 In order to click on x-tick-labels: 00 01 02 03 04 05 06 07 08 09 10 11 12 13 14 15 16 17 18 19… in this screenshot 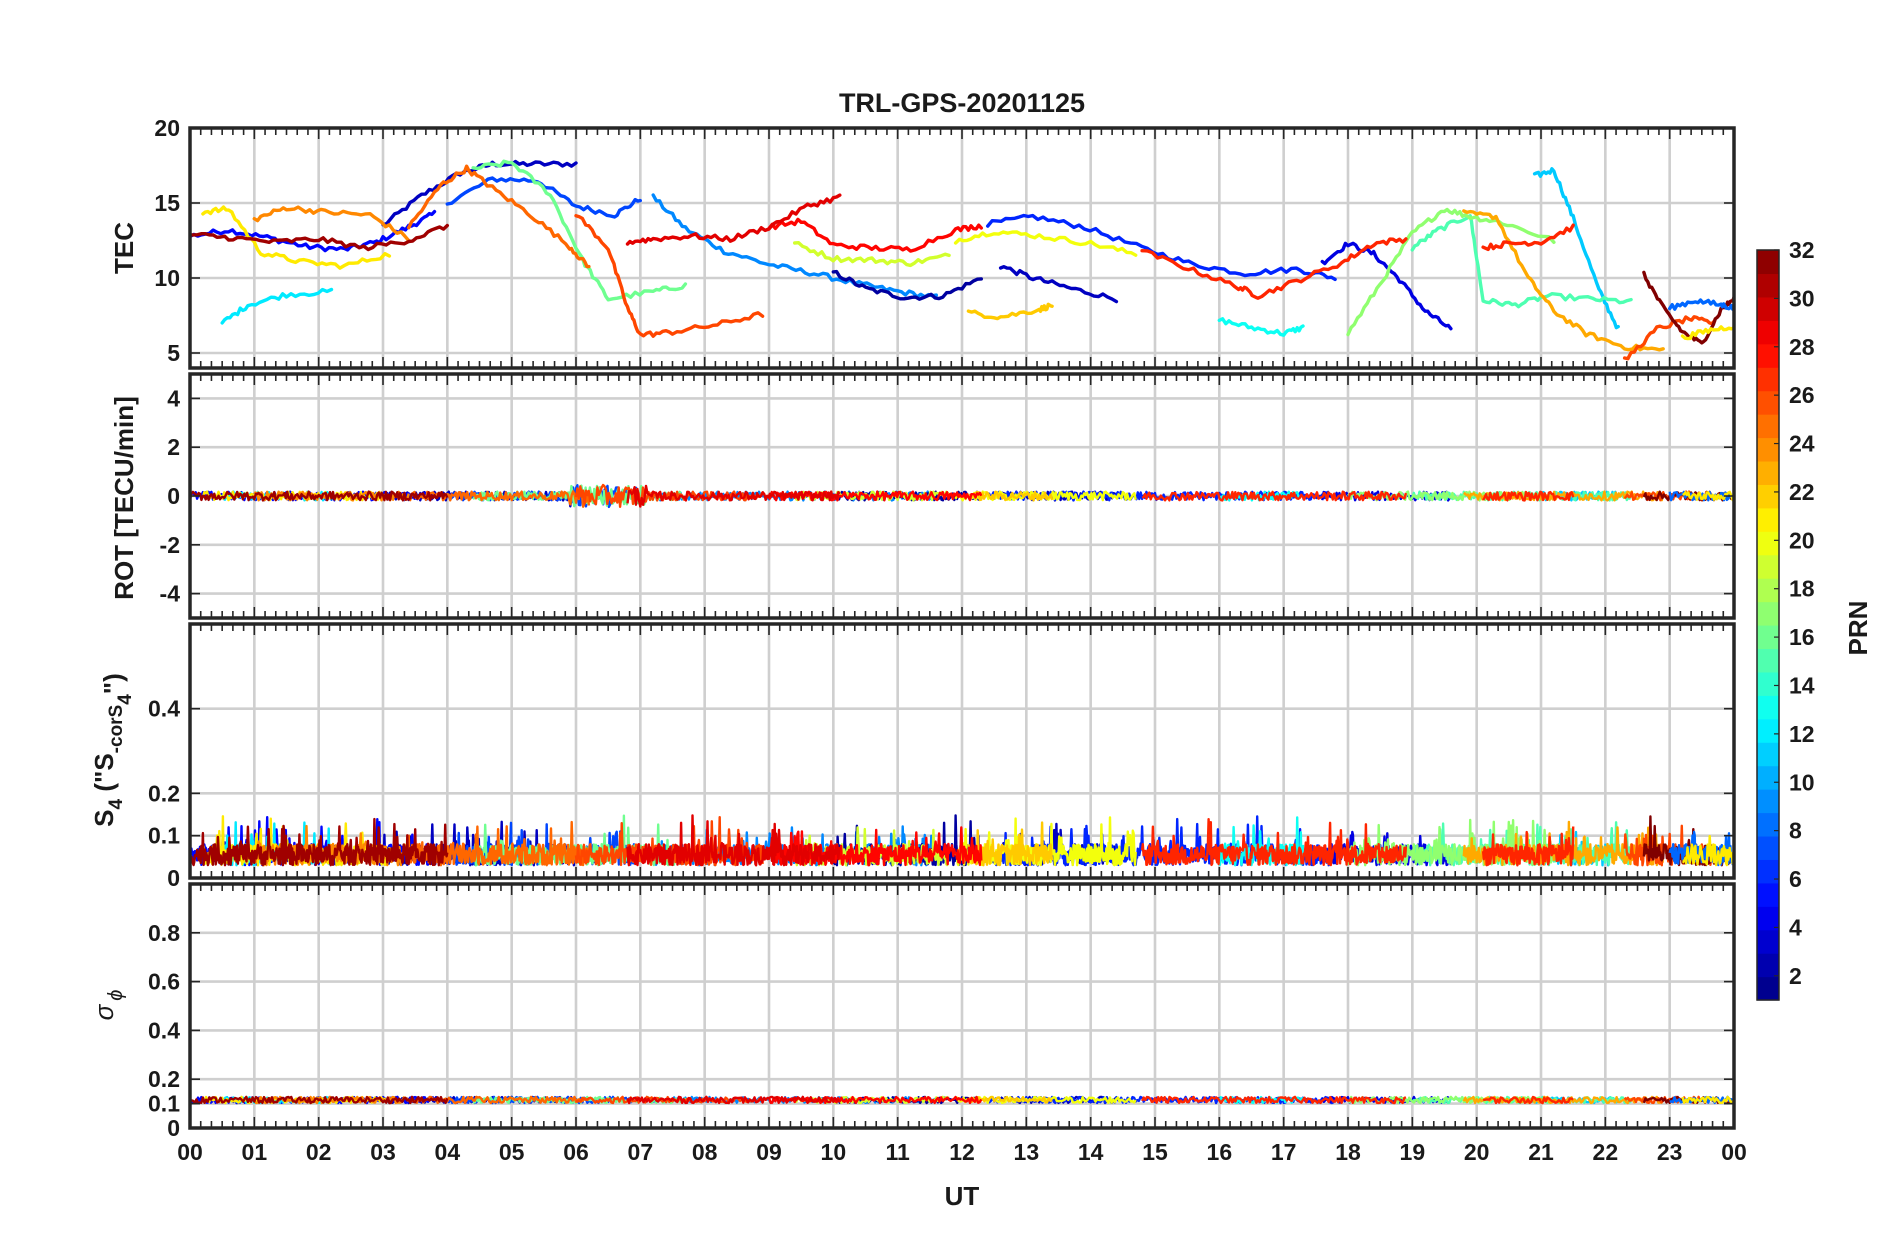, I will do `click(962, 1152)`.